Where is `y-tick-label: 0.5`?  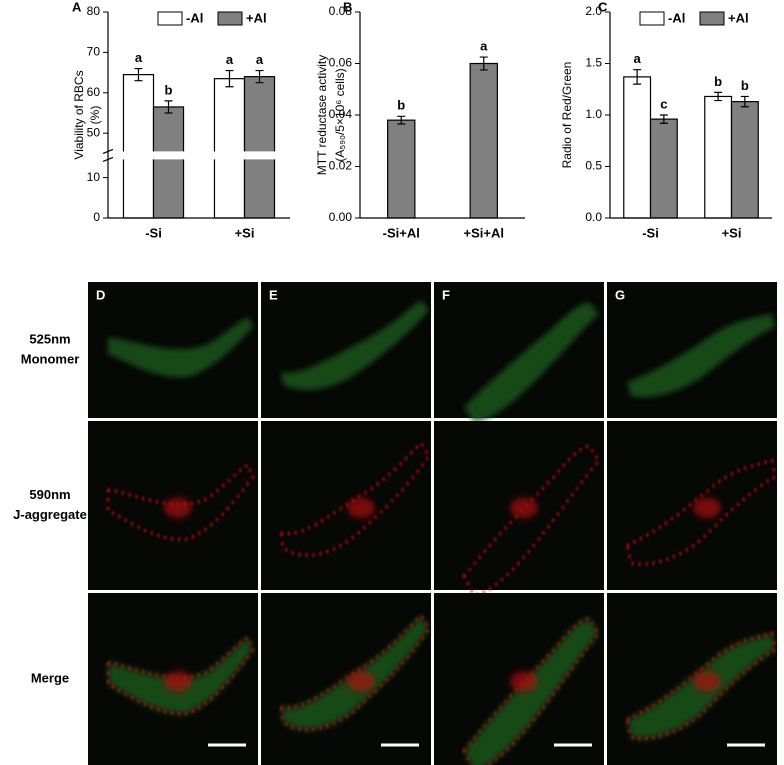 y-tick-label: 0.5 is located at coordinates (593, 166).